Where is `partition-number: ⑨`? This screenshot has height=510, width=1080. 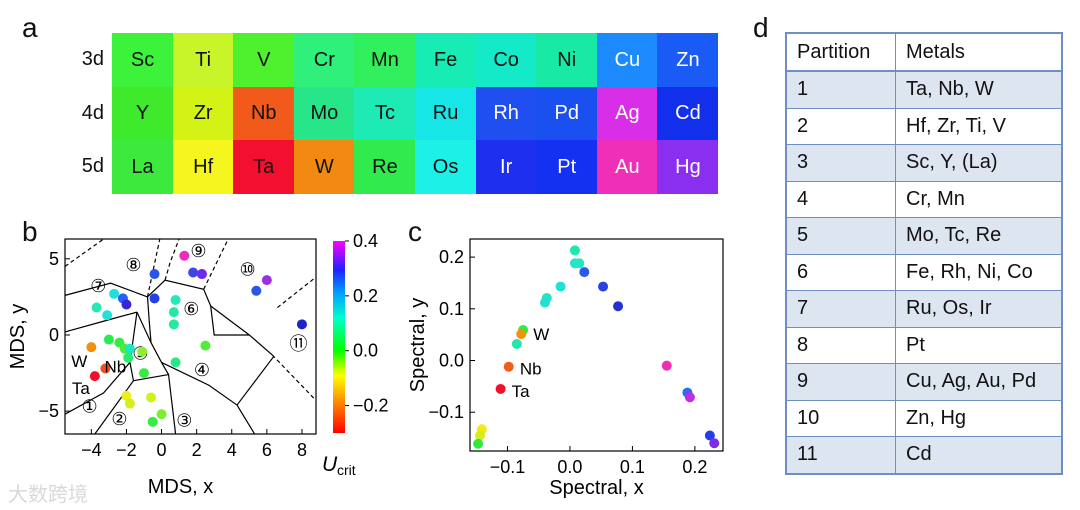 partition-number: ⑨ is located at coordinates (198, 251).